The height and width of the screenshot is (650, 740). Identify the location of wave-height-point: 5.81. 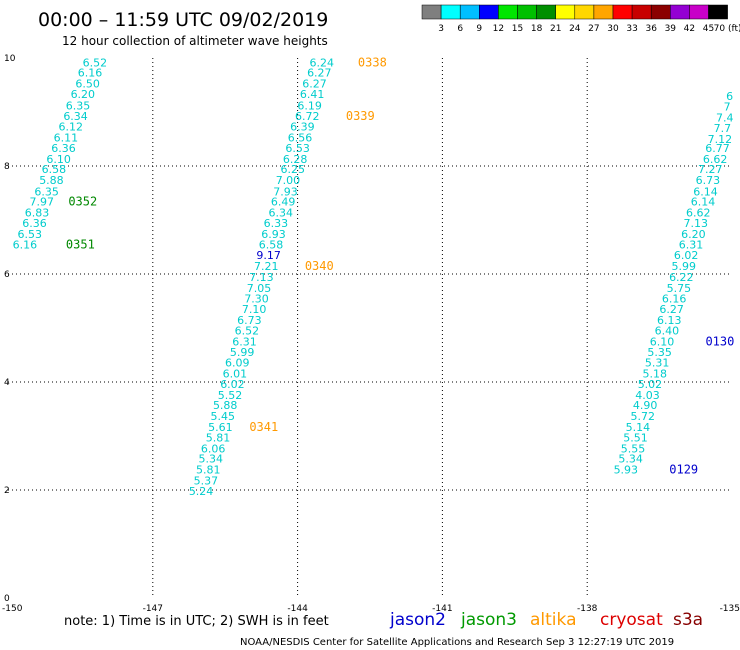
(208, 469).